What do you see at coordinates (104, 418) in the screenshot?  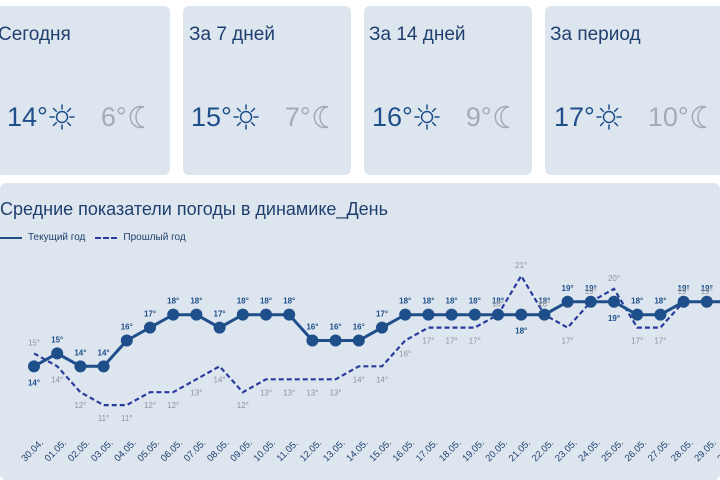 I see `previous-year-value-label: 11°` at bounding box center [104, 418].